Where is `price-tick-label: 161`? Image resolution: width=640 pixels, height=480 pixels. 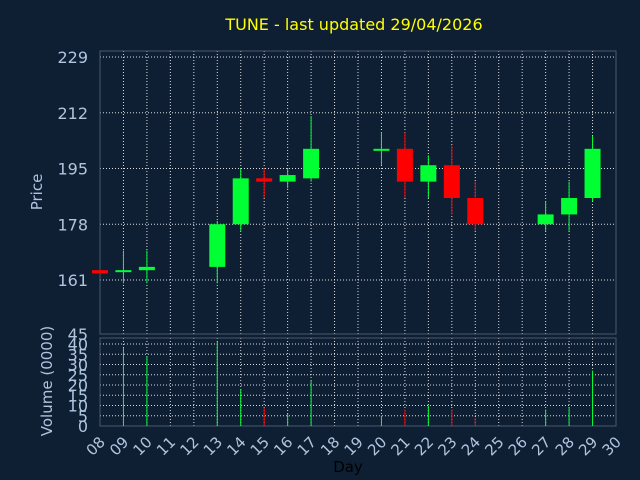 price-tick-label: 161 is located at coordinates (72, 280).